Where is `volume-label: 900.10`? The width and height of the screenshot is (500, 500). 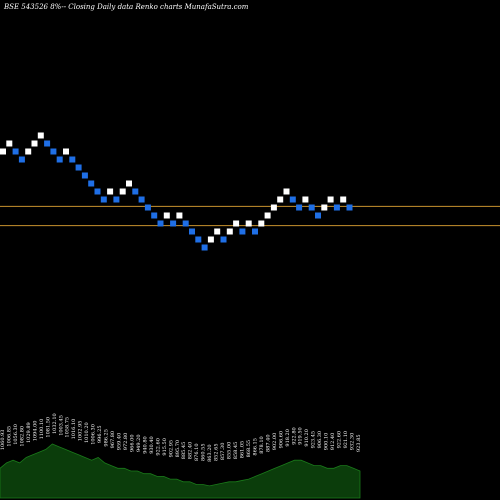
volume-label: 900.10 is located at coordinates (327, 442).